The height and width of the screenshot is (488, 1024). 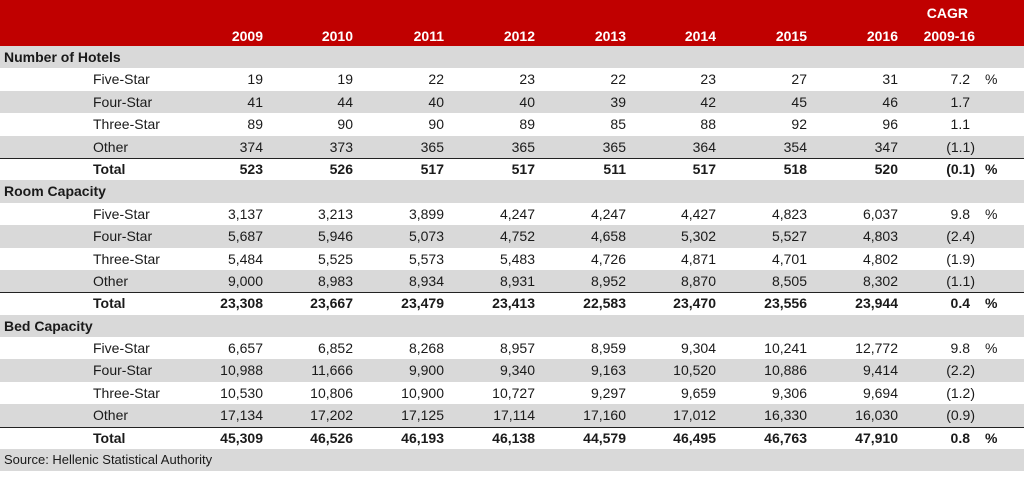 What do you see at coordinates (513, 303) in the screenshot?
I see `value-cell: 23,413` at bounding box center [513, 303].